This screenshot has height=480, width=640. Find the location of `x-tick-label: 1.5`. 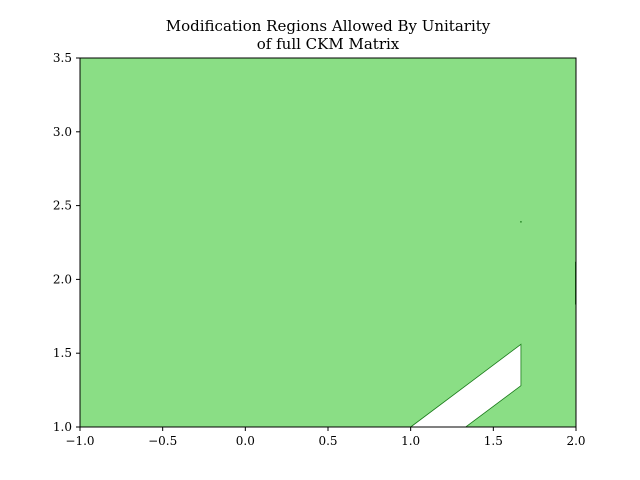

x-tick-label: 1.5 is located at coordinates (493, 441).